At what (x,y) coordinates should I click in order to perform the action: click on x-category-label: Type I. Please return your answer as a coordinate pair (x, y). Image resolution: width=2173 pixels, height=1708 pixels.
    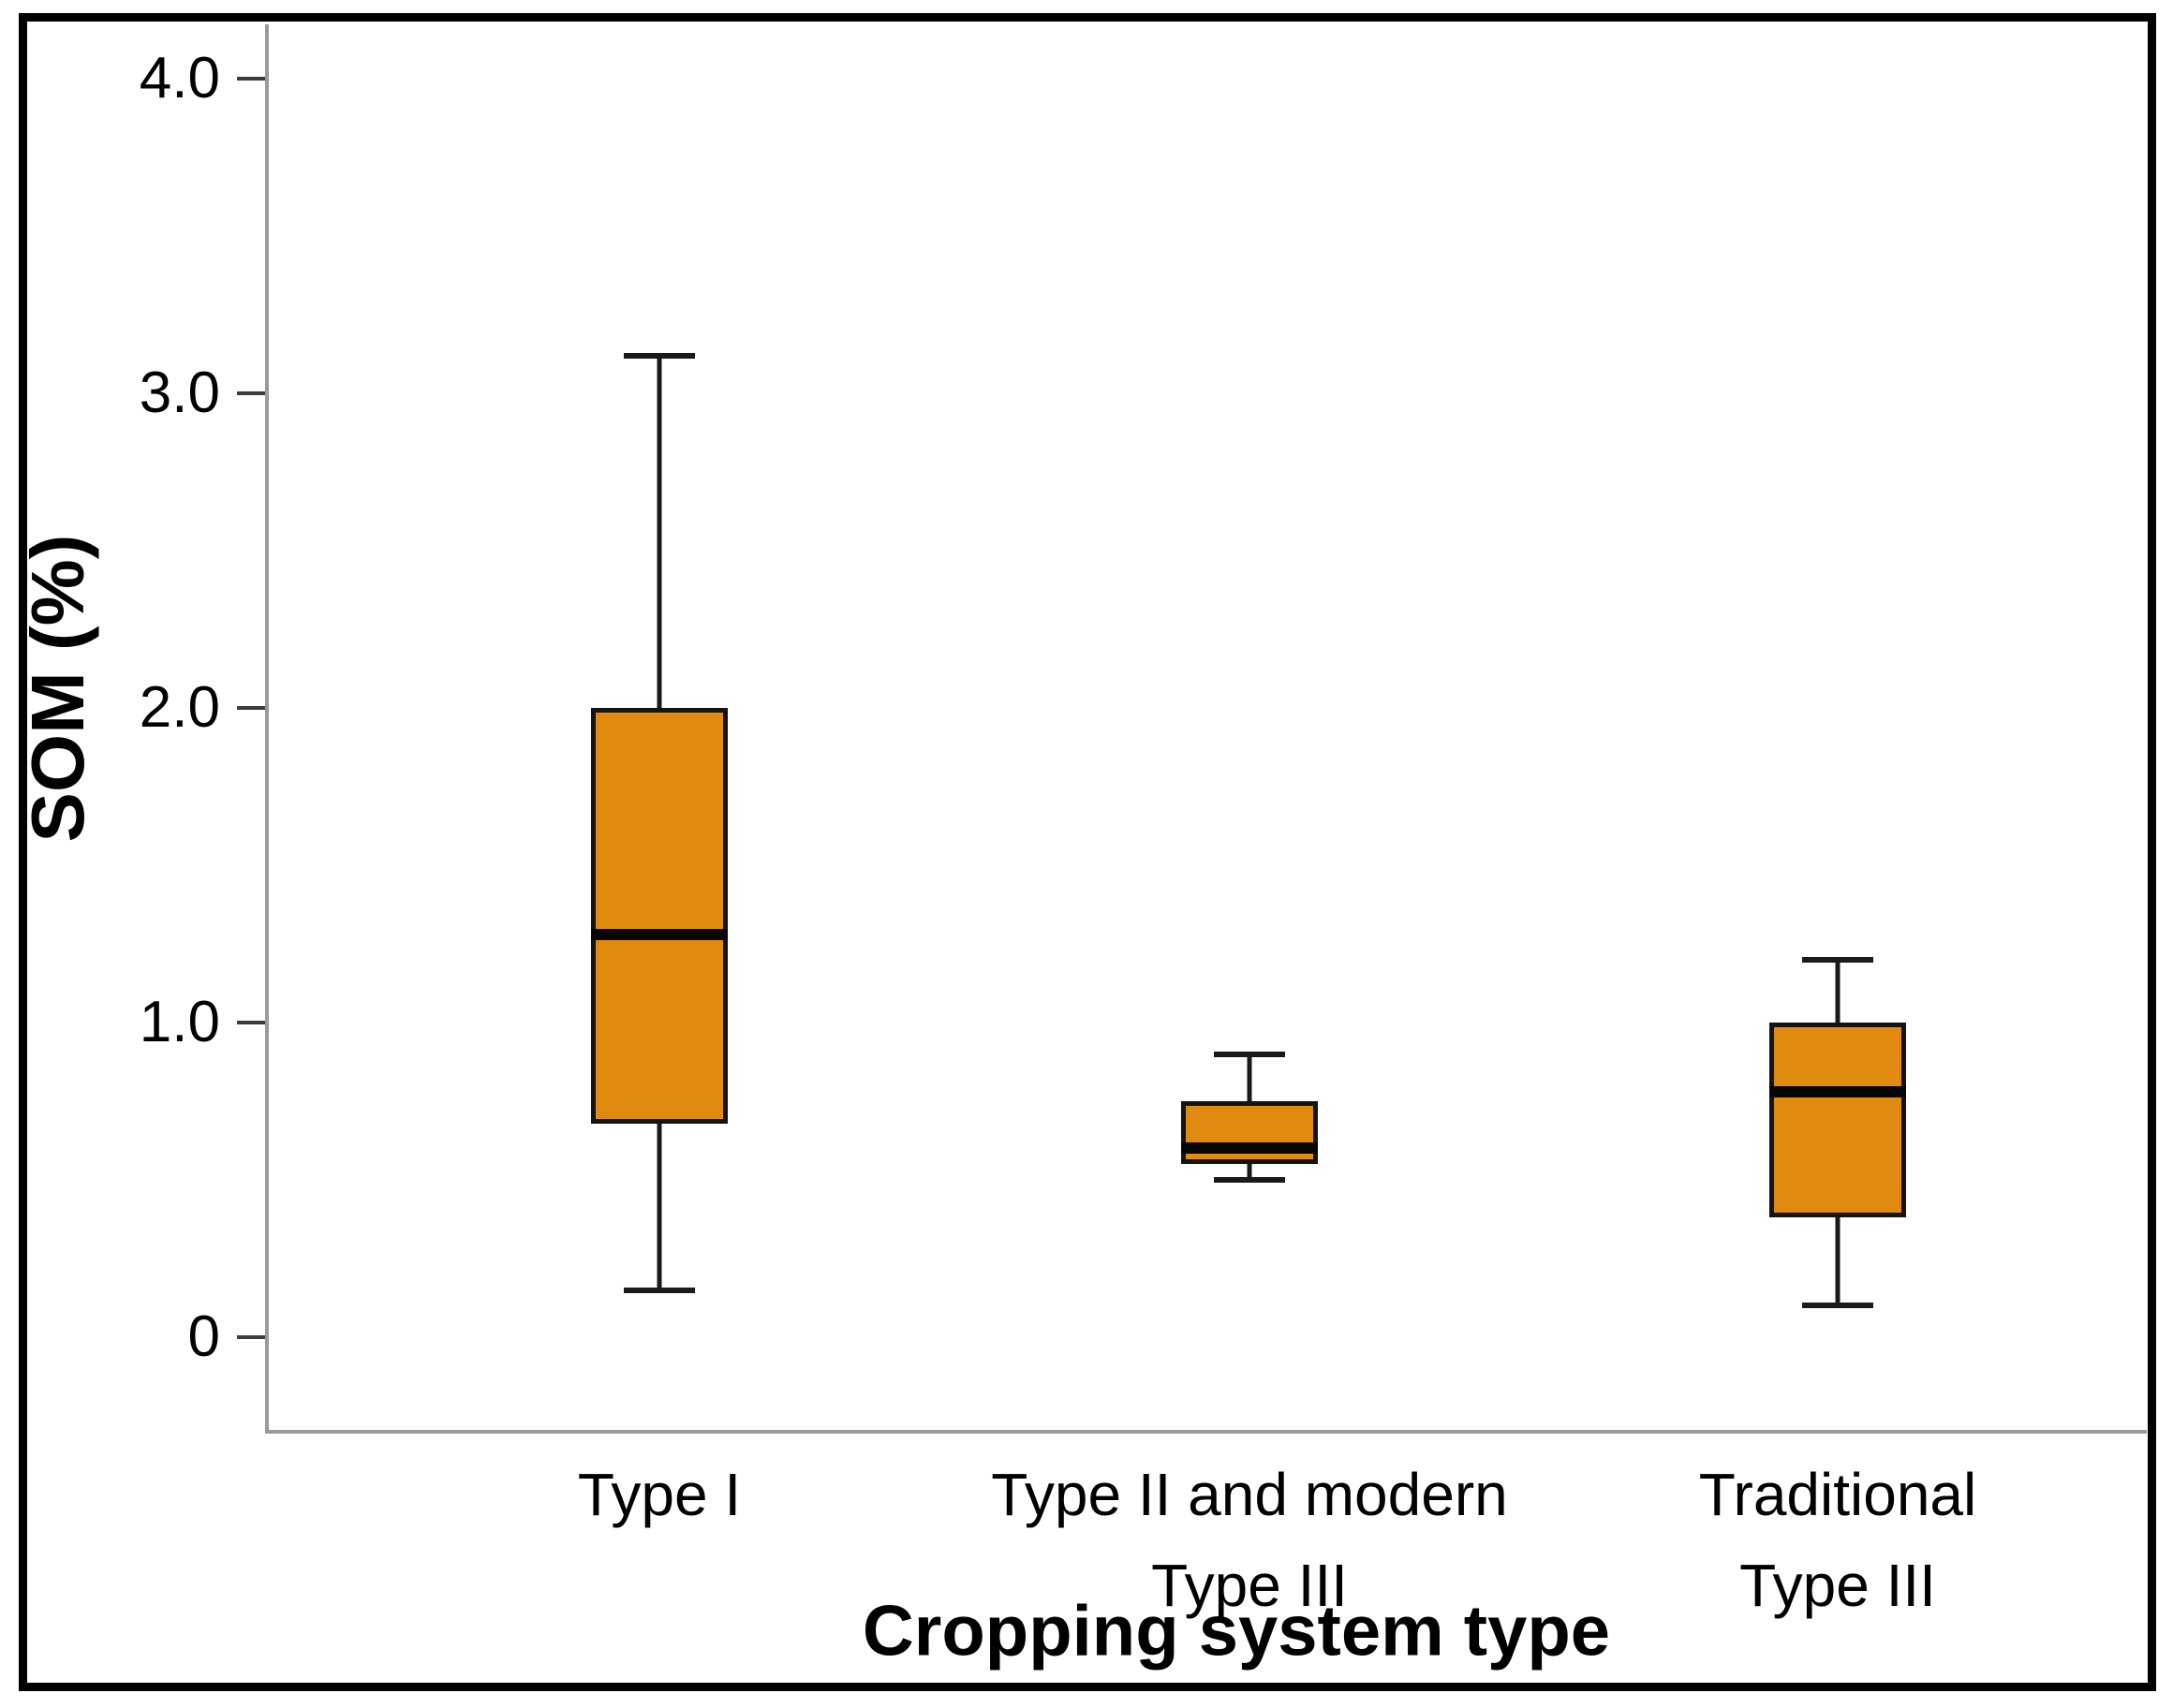
    Looking at the image, I should click on (660, 1494).